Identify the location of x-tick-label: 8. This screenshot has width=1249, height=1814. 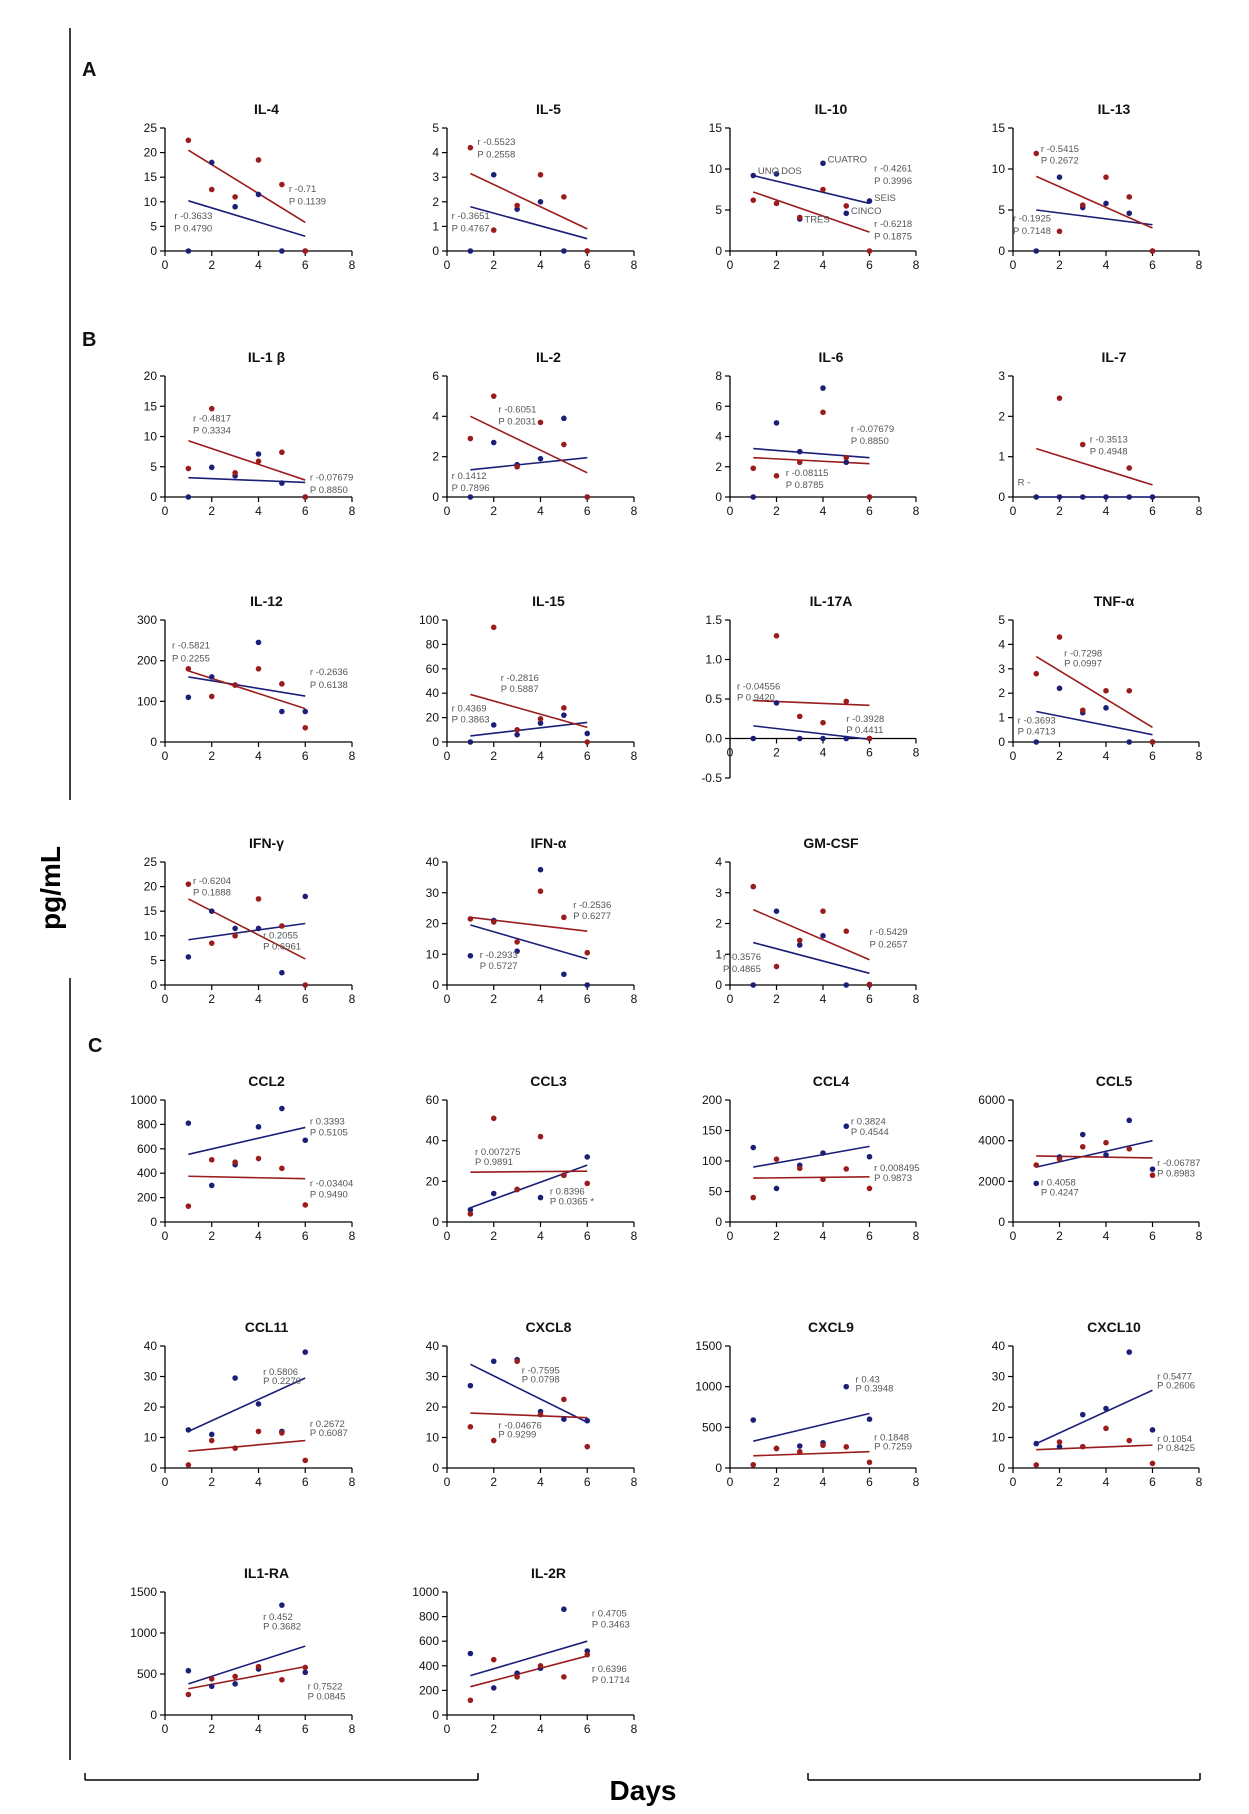
(1199, 756).